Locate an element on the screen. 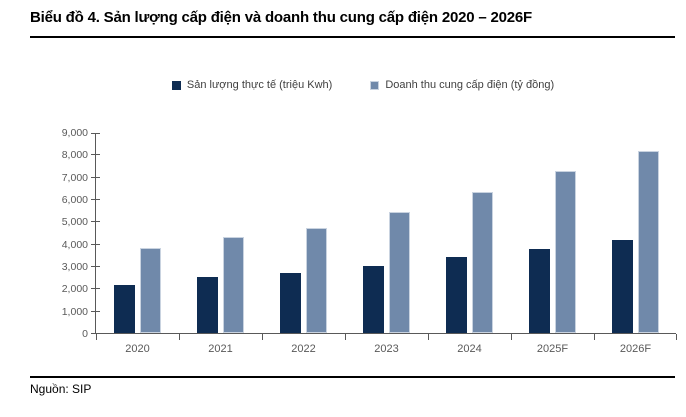 The width and height of the screenshot is (686, 417). bar-group-2026F is located at coordinates (635, 232).